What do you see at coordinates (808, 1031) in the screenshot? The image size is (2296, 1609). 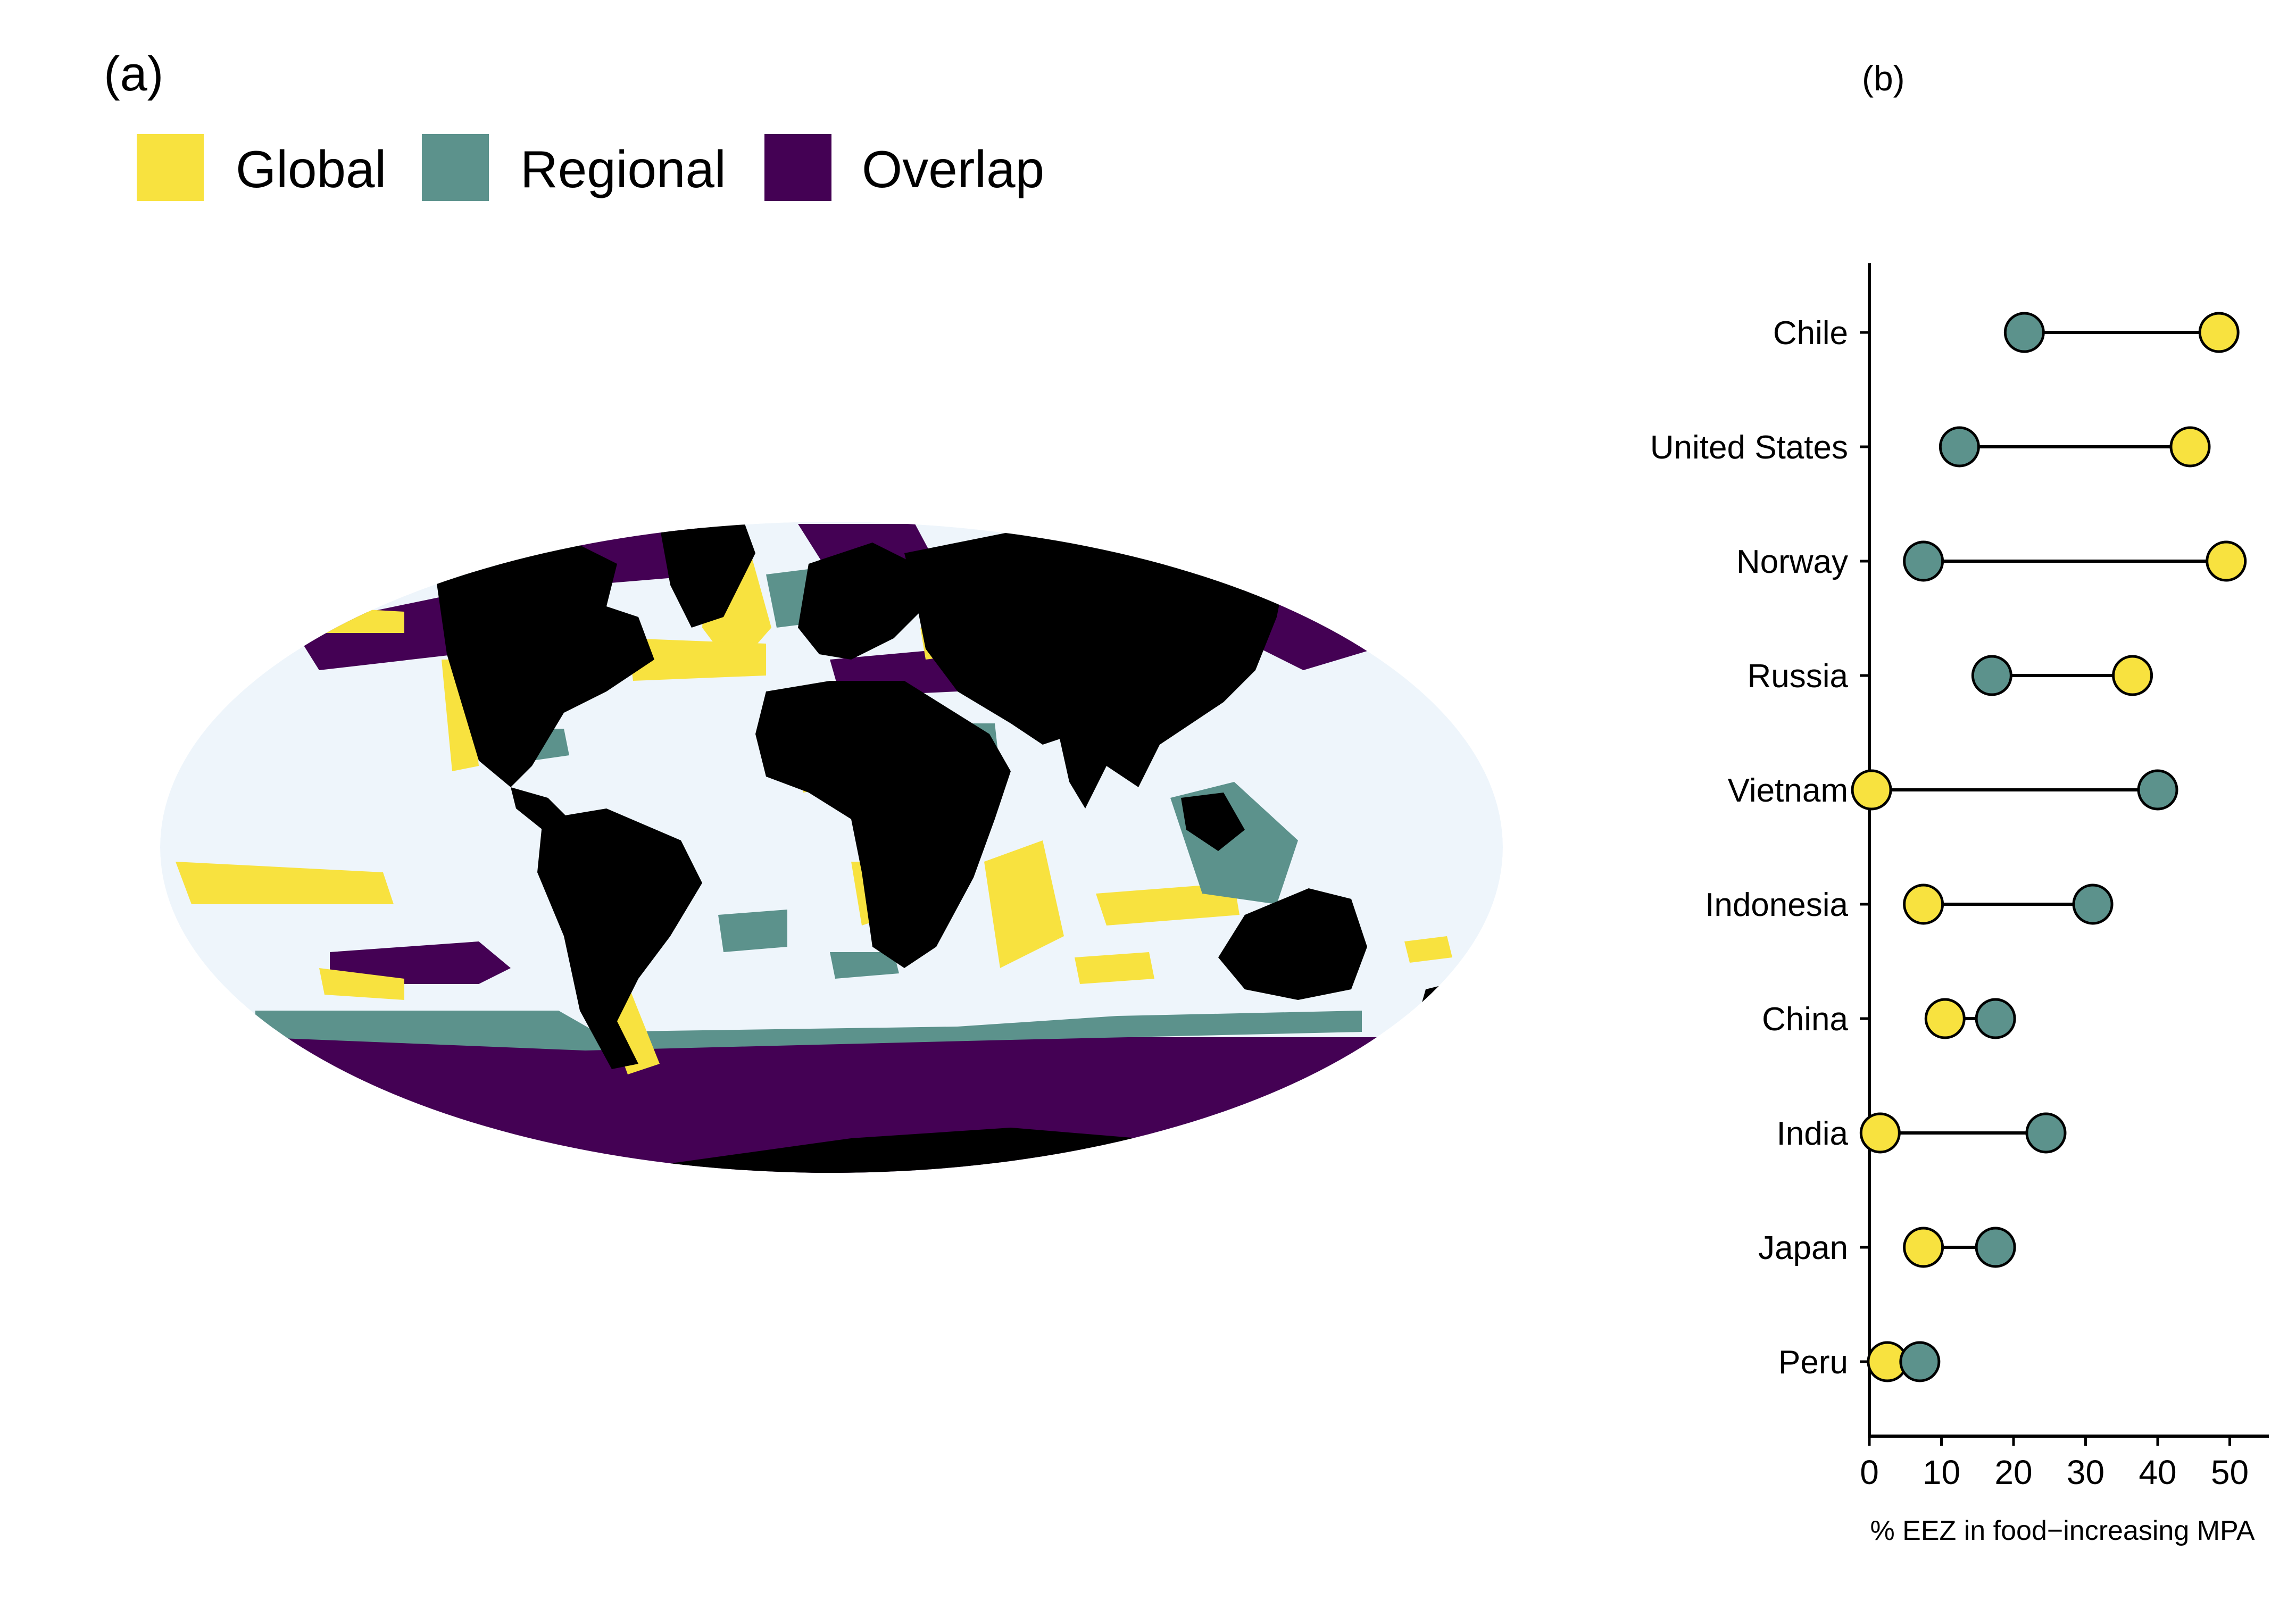 I see `regional-southern-band` at bounding box center [808, 1031].